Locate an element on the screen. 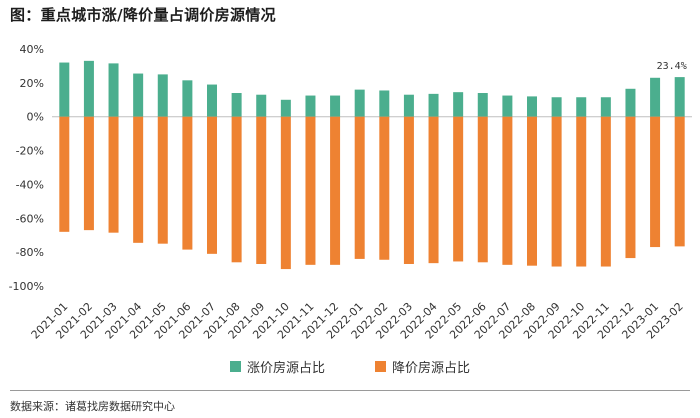  legend-item-fall: 降价房源占比 is located at coordinates (422, 366).